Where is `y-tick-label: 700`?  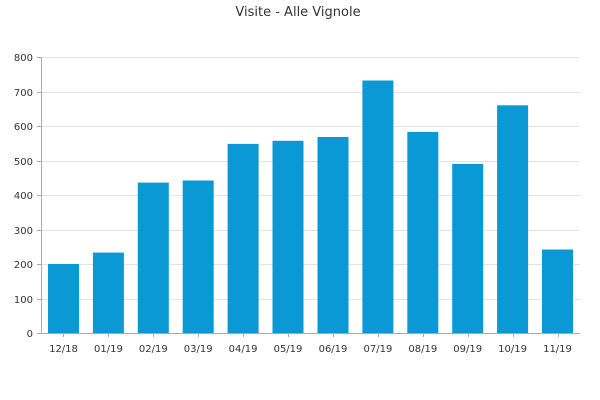 y-tick-label: 700 is located at coordinates (23, 93).